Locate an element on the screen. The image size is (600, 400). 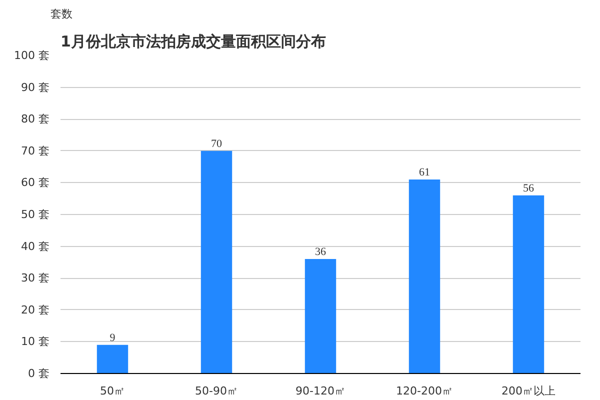
y-tick-label: 40 套 is located at coordinates (35, 246).